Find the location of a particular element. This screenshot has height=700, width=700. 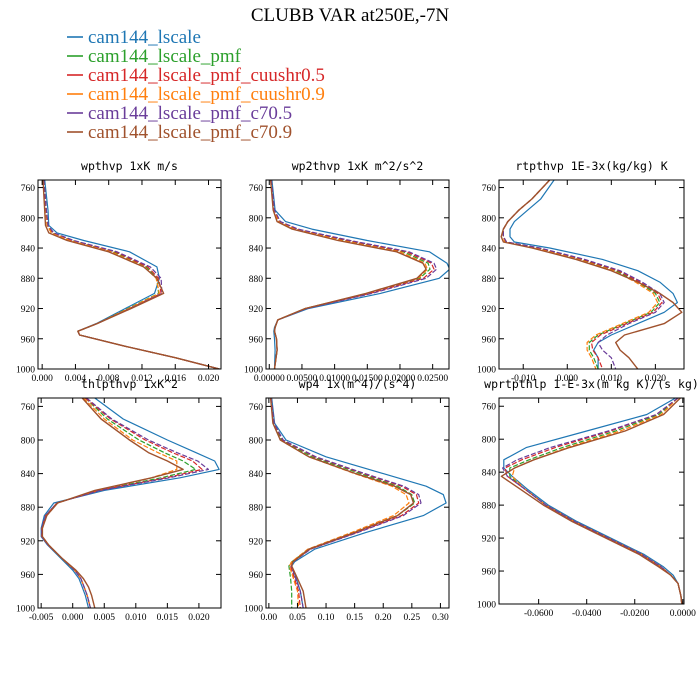

xtick-label-5-3: 0.0000 is located at coordinates (683, 614).